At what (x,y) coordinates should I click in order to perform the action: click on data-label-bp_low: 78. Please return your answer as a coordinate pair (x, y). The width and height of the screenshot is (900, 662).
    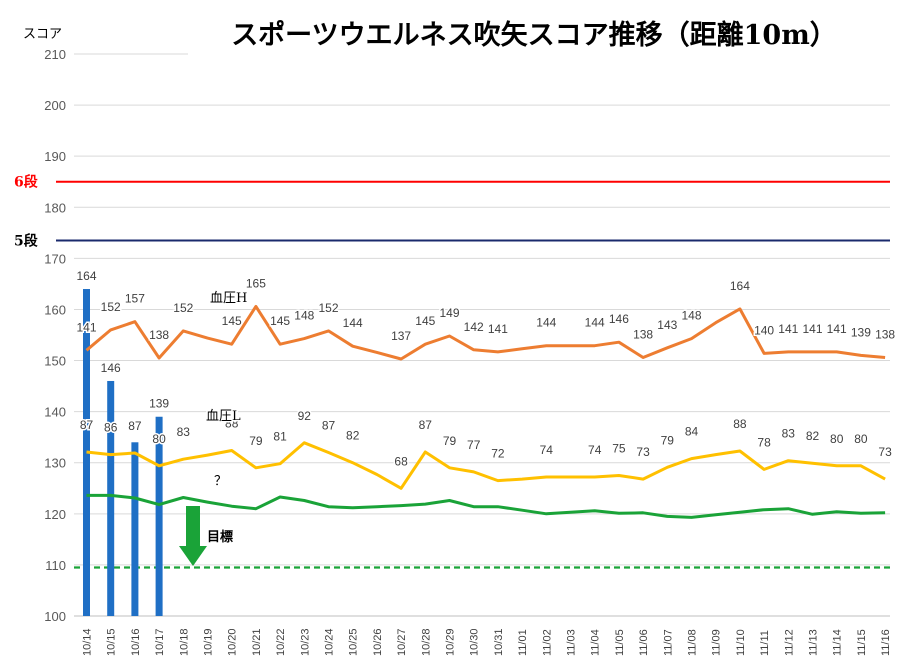
    Looking at the image, I should click on (764, 442).